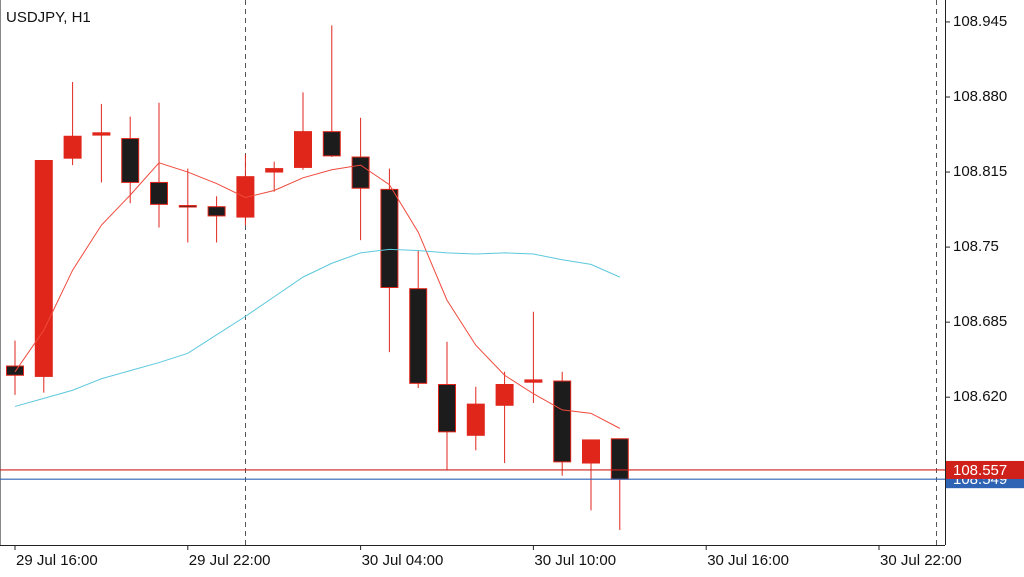 Image resolution: width=1024 pixels, height=577 pixels. I want to click on y-tick-label: 108.620, so click(980, 396).